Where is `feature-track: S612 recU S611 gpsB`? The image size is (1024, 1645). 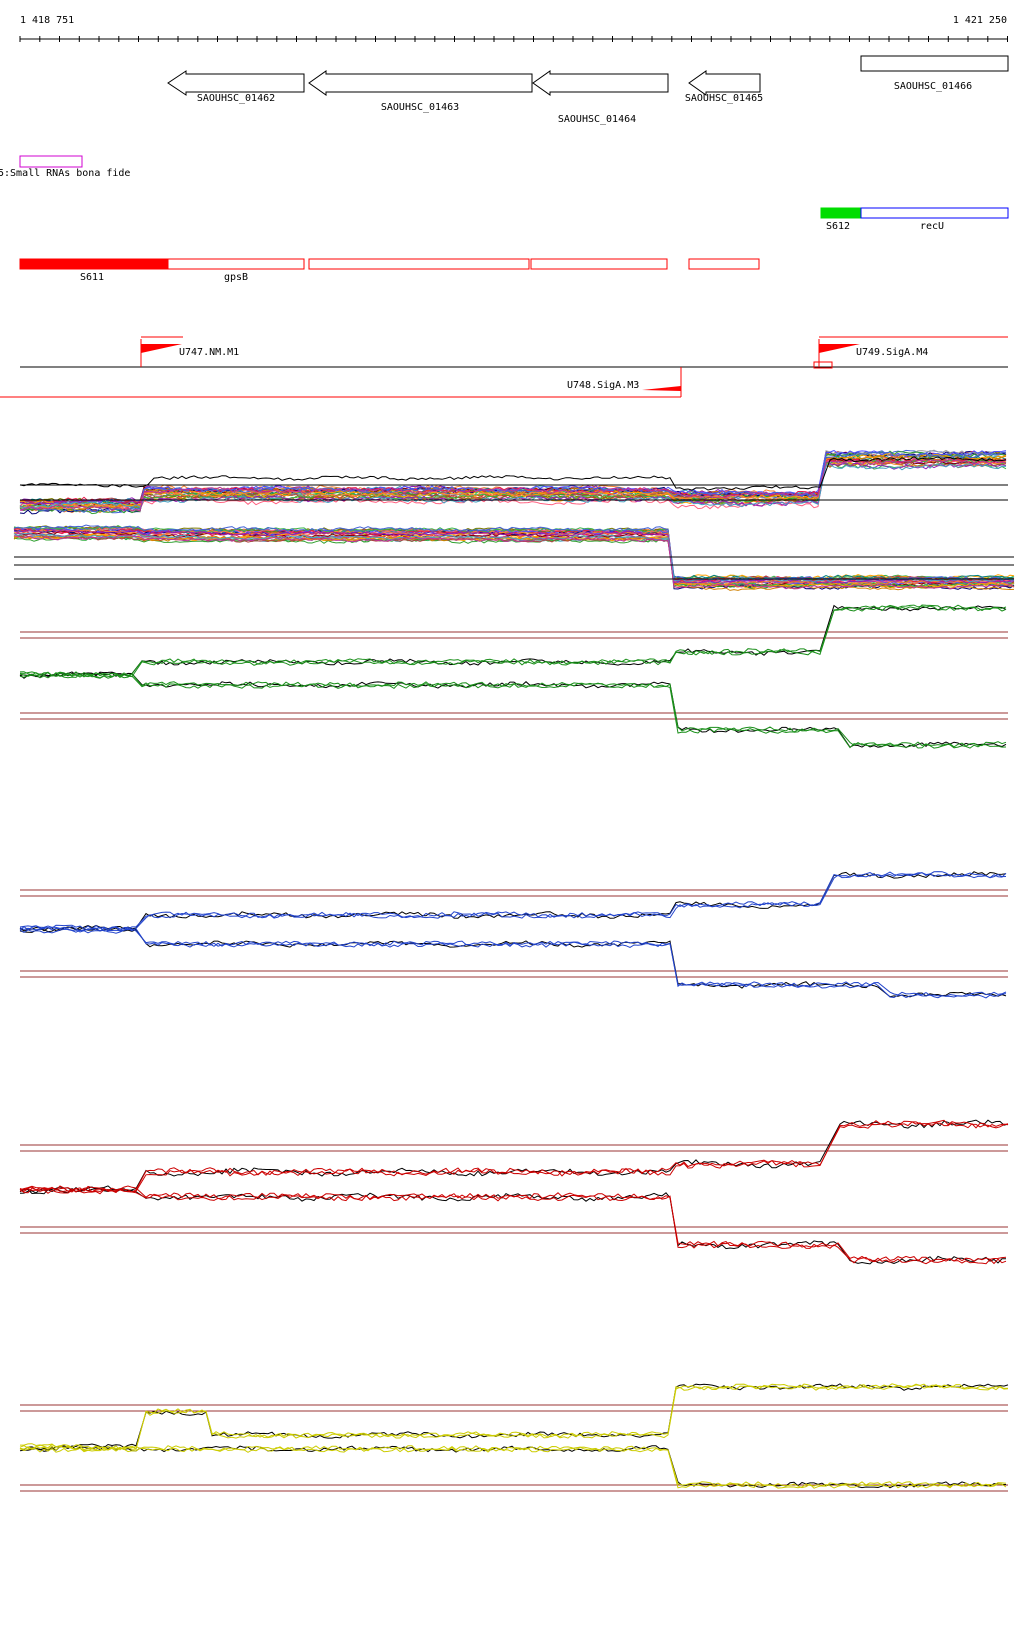 feature-track: S612 recU S611 gpsB is located at coordinates (514, 245).